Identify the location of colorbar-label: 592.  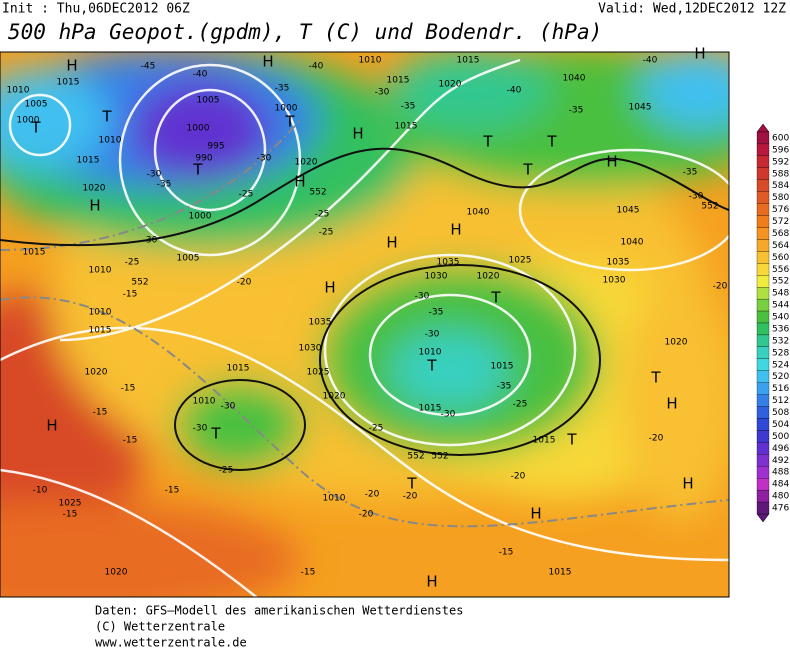
(780, 162).